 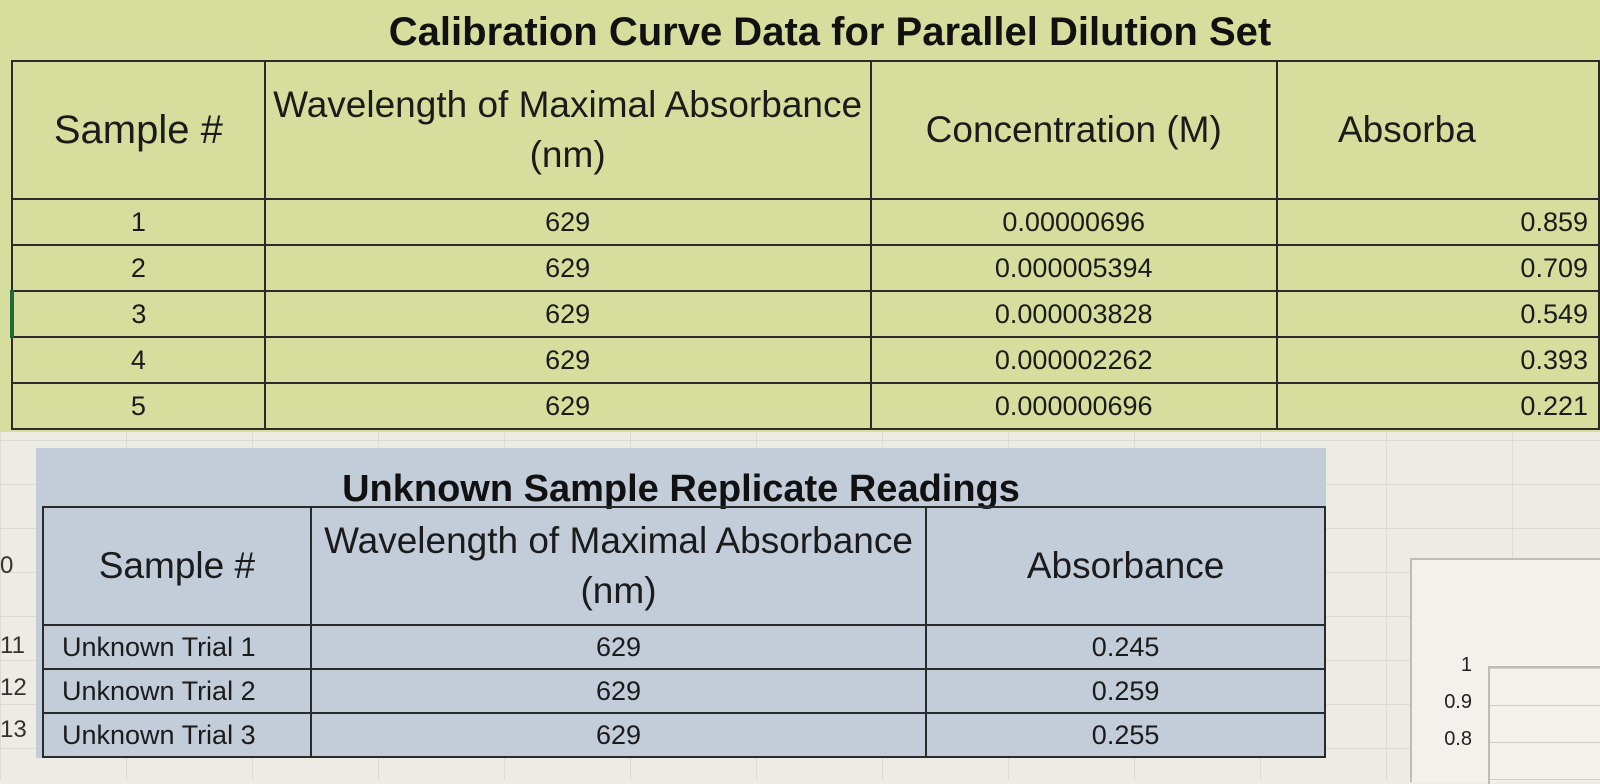 What do you see at coordinates (13, 729) in the screenshot?
I see `row-header-13: 13` at bounding box center [13, 729].